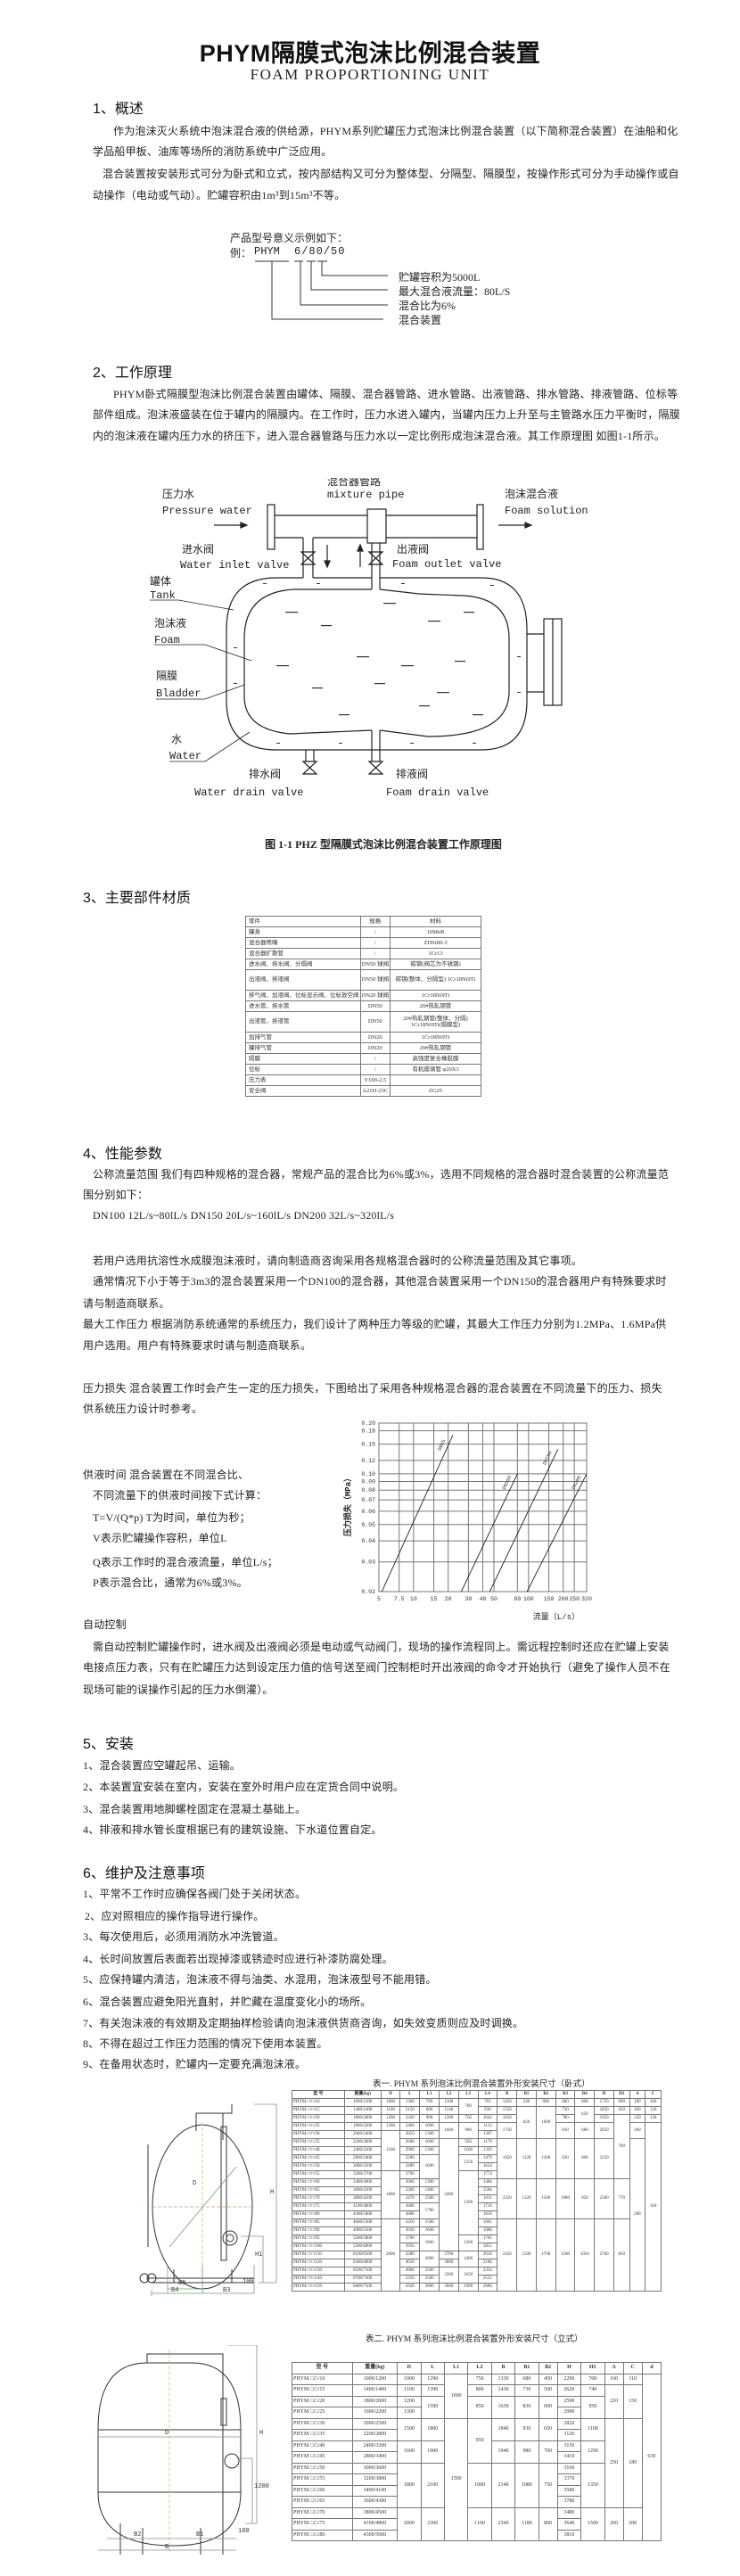 This screenshot has height=2576, width=740. Describe the element at coordinates (592, 2368) in the screenshot. I see `column-header: H1` at that location.